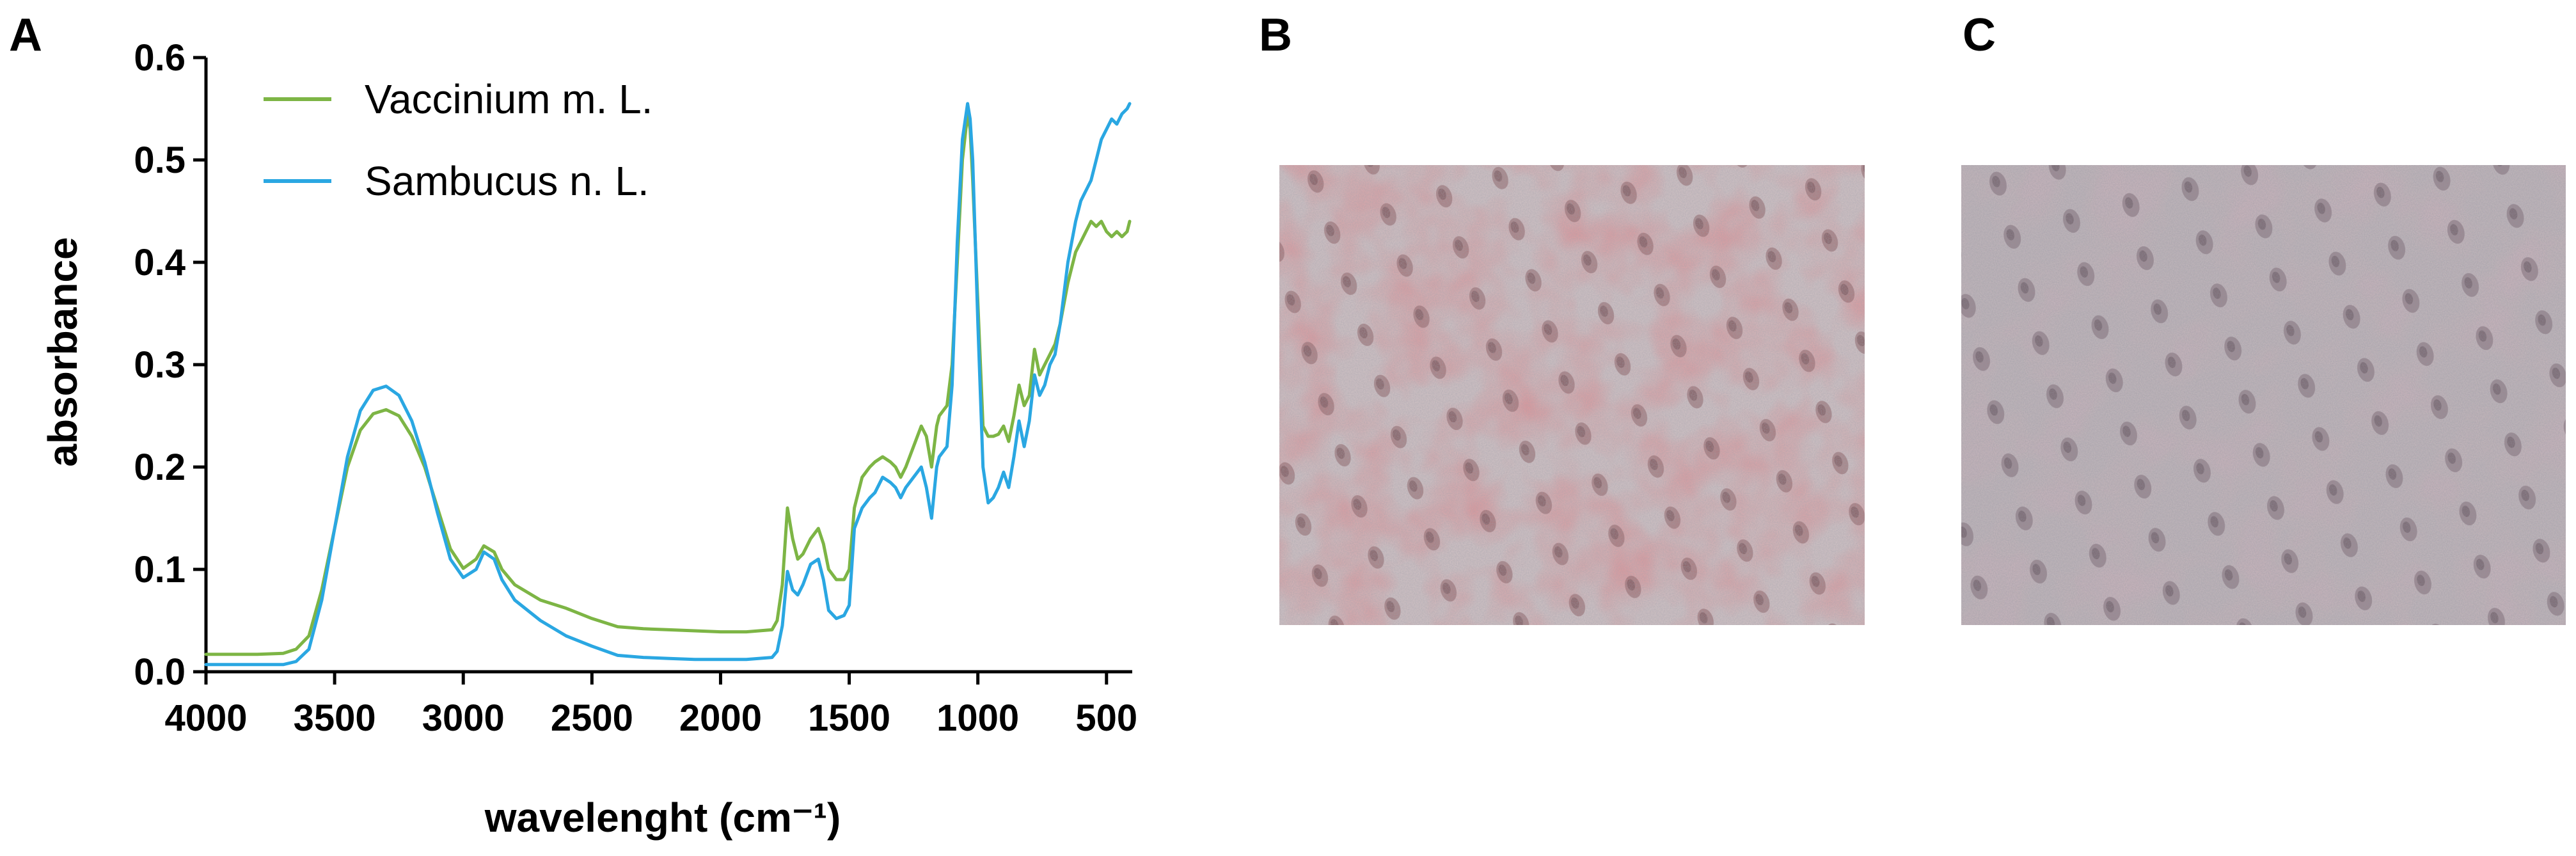 This screenshot has height=856, width=2576. I want to click on y-tick-label: 0.6, so click(160, 58).